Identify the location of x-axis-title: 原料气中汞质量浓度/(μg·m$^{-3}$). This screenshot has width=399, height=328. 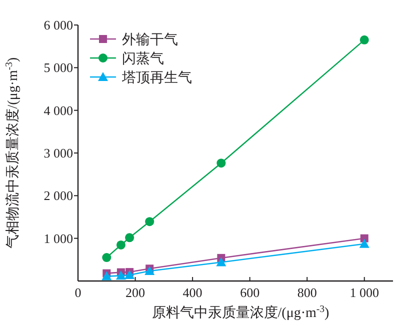
(241, 312).